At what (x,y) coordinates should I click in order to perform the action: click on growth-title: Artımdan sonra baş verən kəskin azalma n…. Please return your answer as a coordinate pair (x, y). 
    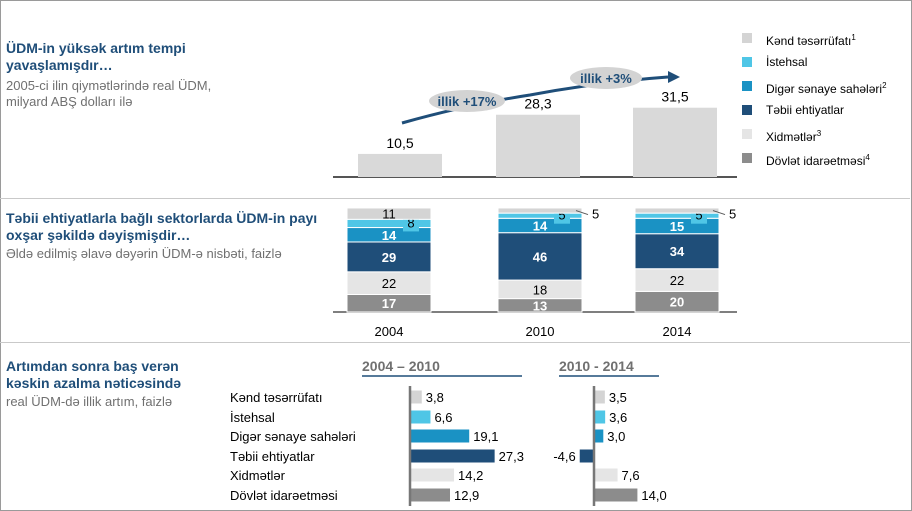
    Looking at the image, I should click on (94, 374).